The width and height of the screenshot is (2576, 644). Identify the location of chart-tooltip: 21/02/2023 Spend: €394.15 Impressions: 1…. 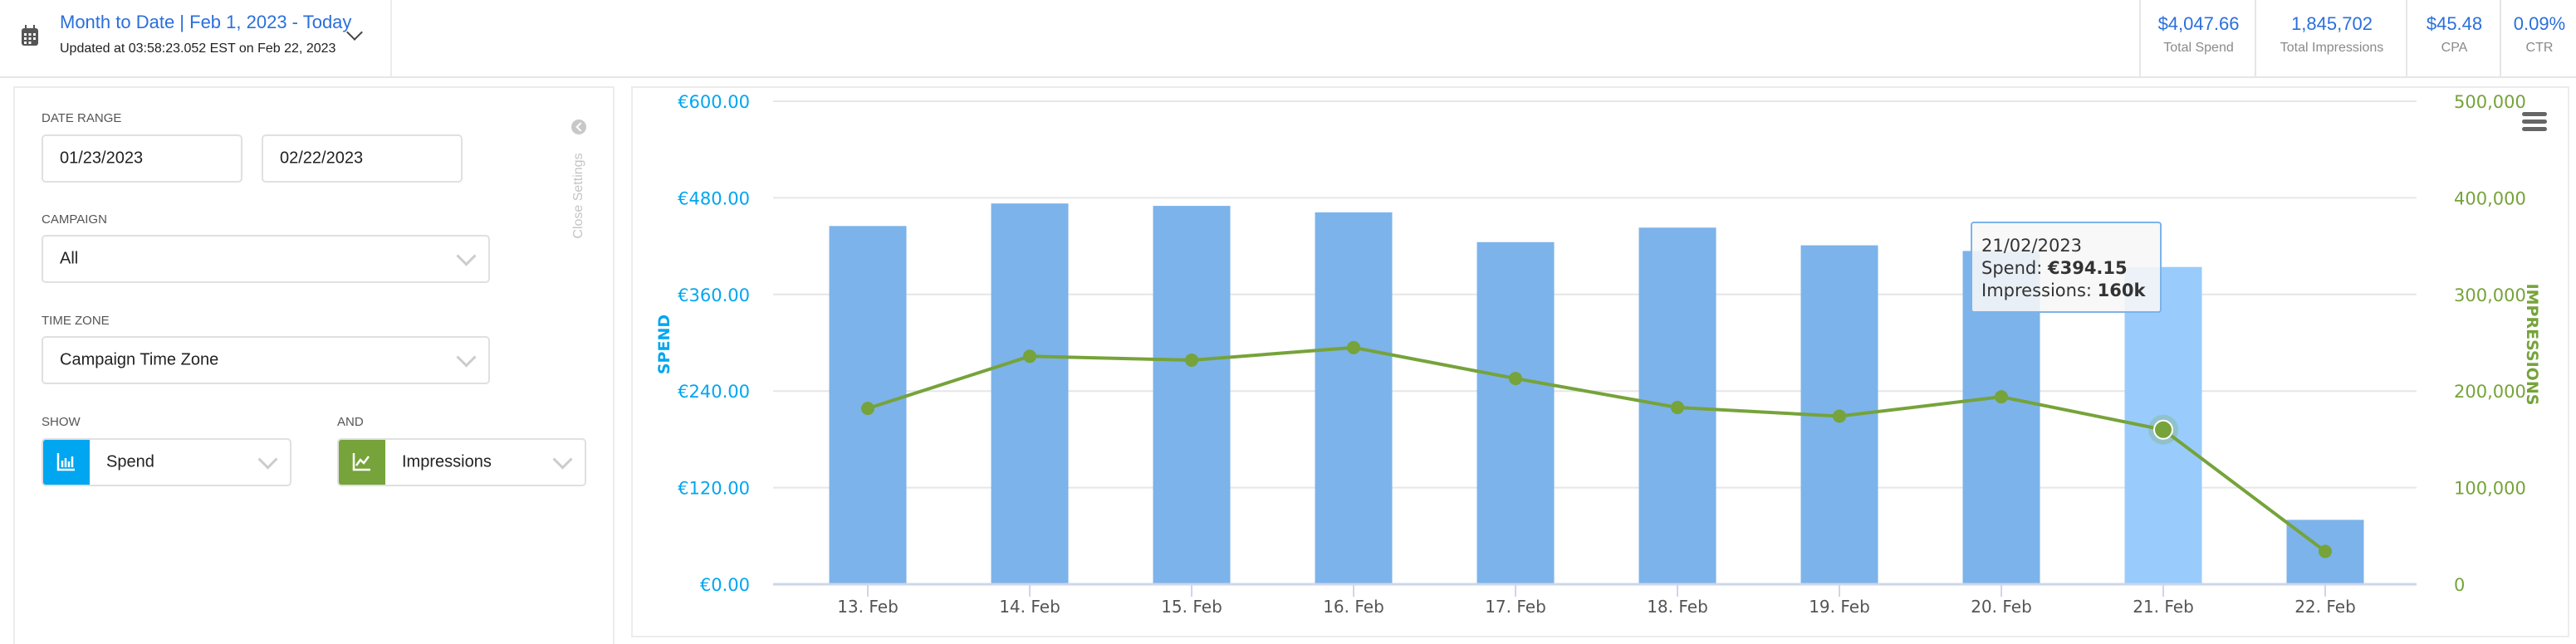
(2066, 267).